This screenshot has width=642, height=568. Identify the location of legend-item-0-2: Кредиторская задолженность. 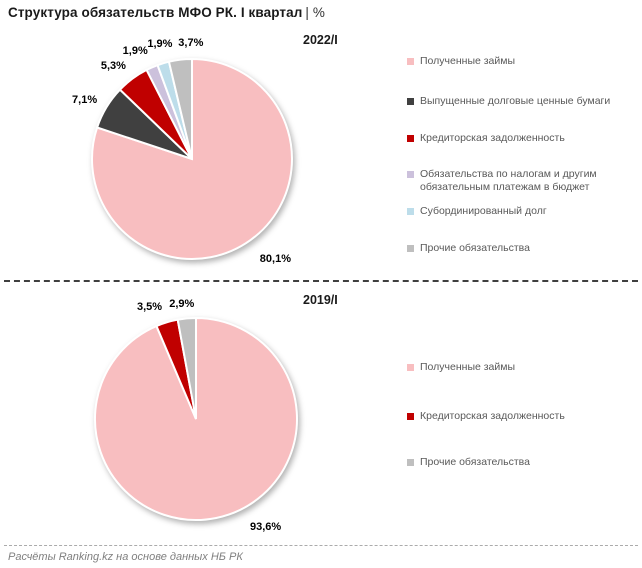
(520, 138).